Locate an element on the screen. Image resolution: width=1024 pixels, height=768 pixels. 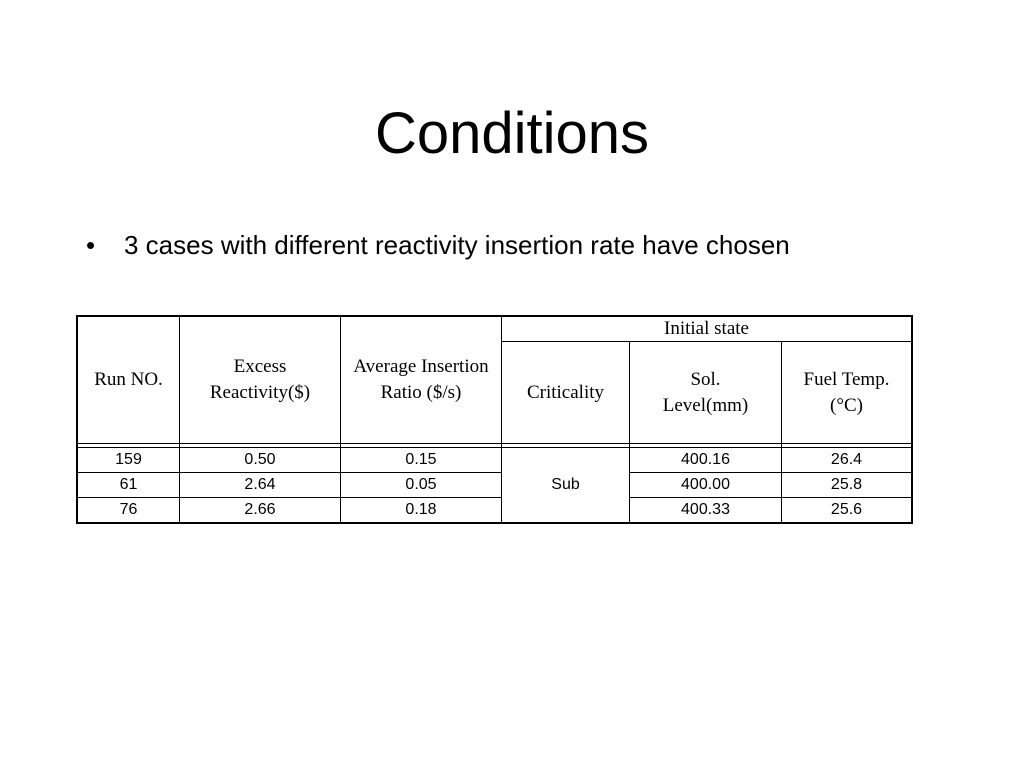
cell-excess-reactivity: 2.64 is located at coordinates (260, 484).